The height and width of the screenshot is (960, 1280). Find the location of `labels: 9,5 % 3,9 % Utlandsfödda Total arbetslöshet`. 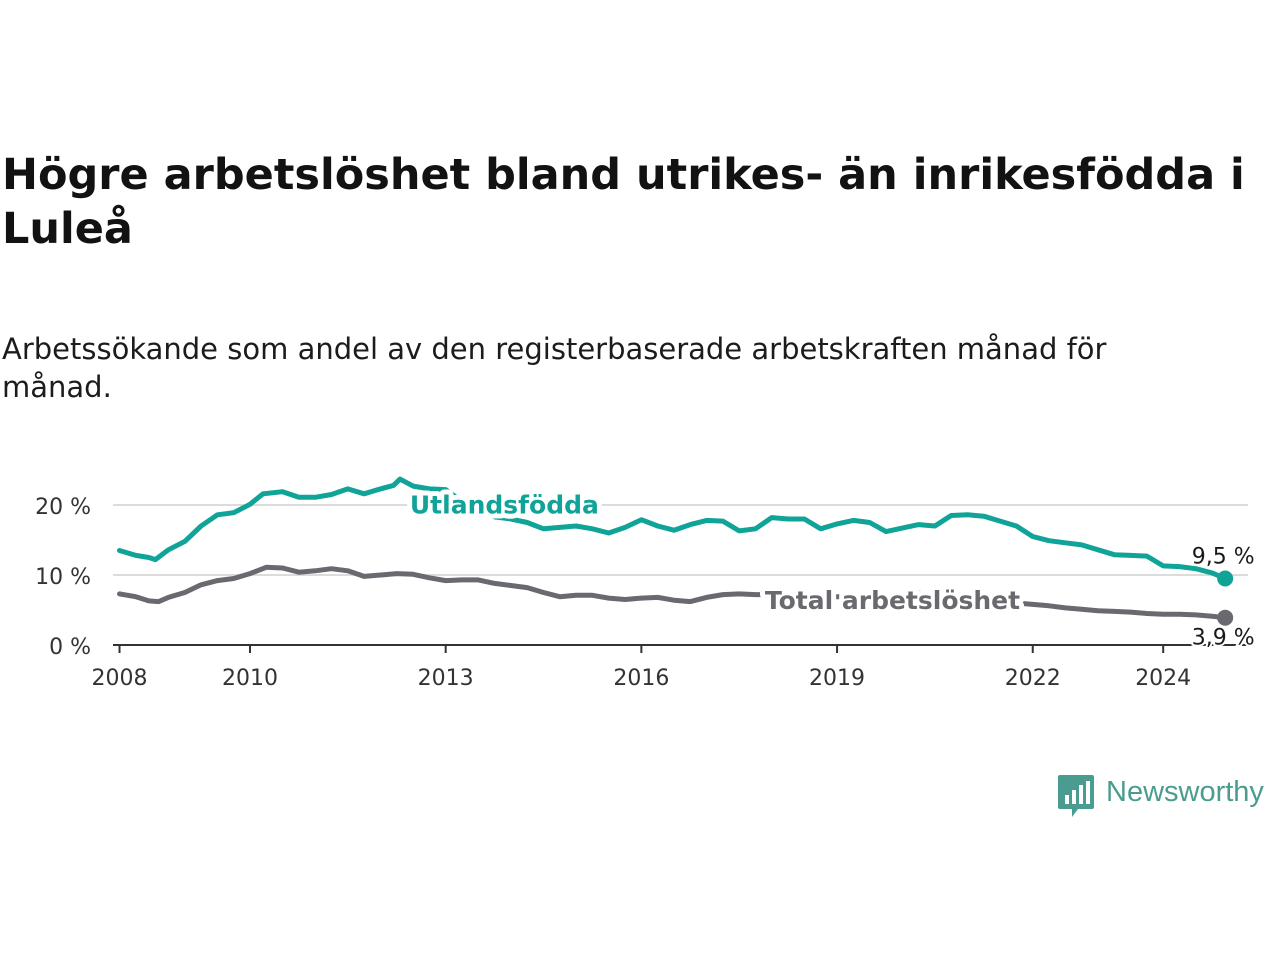

labels: 9,5 % 3,9 % Utlandsfödda Total arbetslöshet is located at coordinates (831, 568).